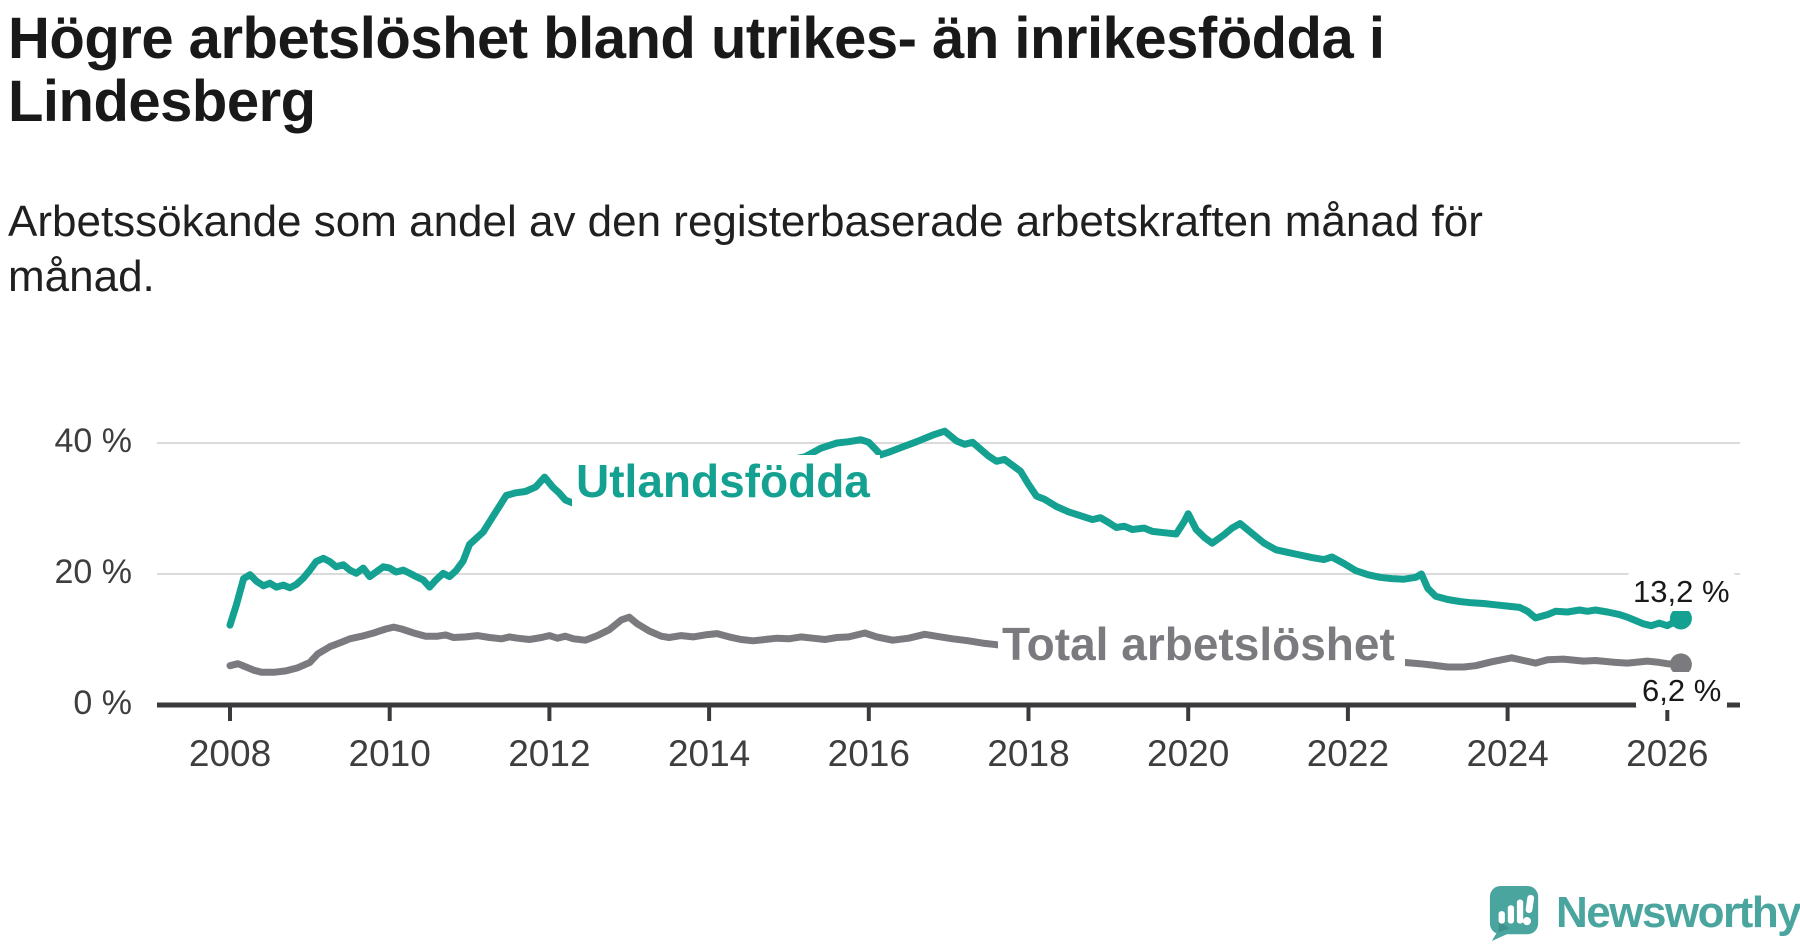 This screenshot has height=948, width=1800. Describe the element at coordinates (709, 753) in the screenshot. I see `x-axis-tick-label: 2014` at that location.